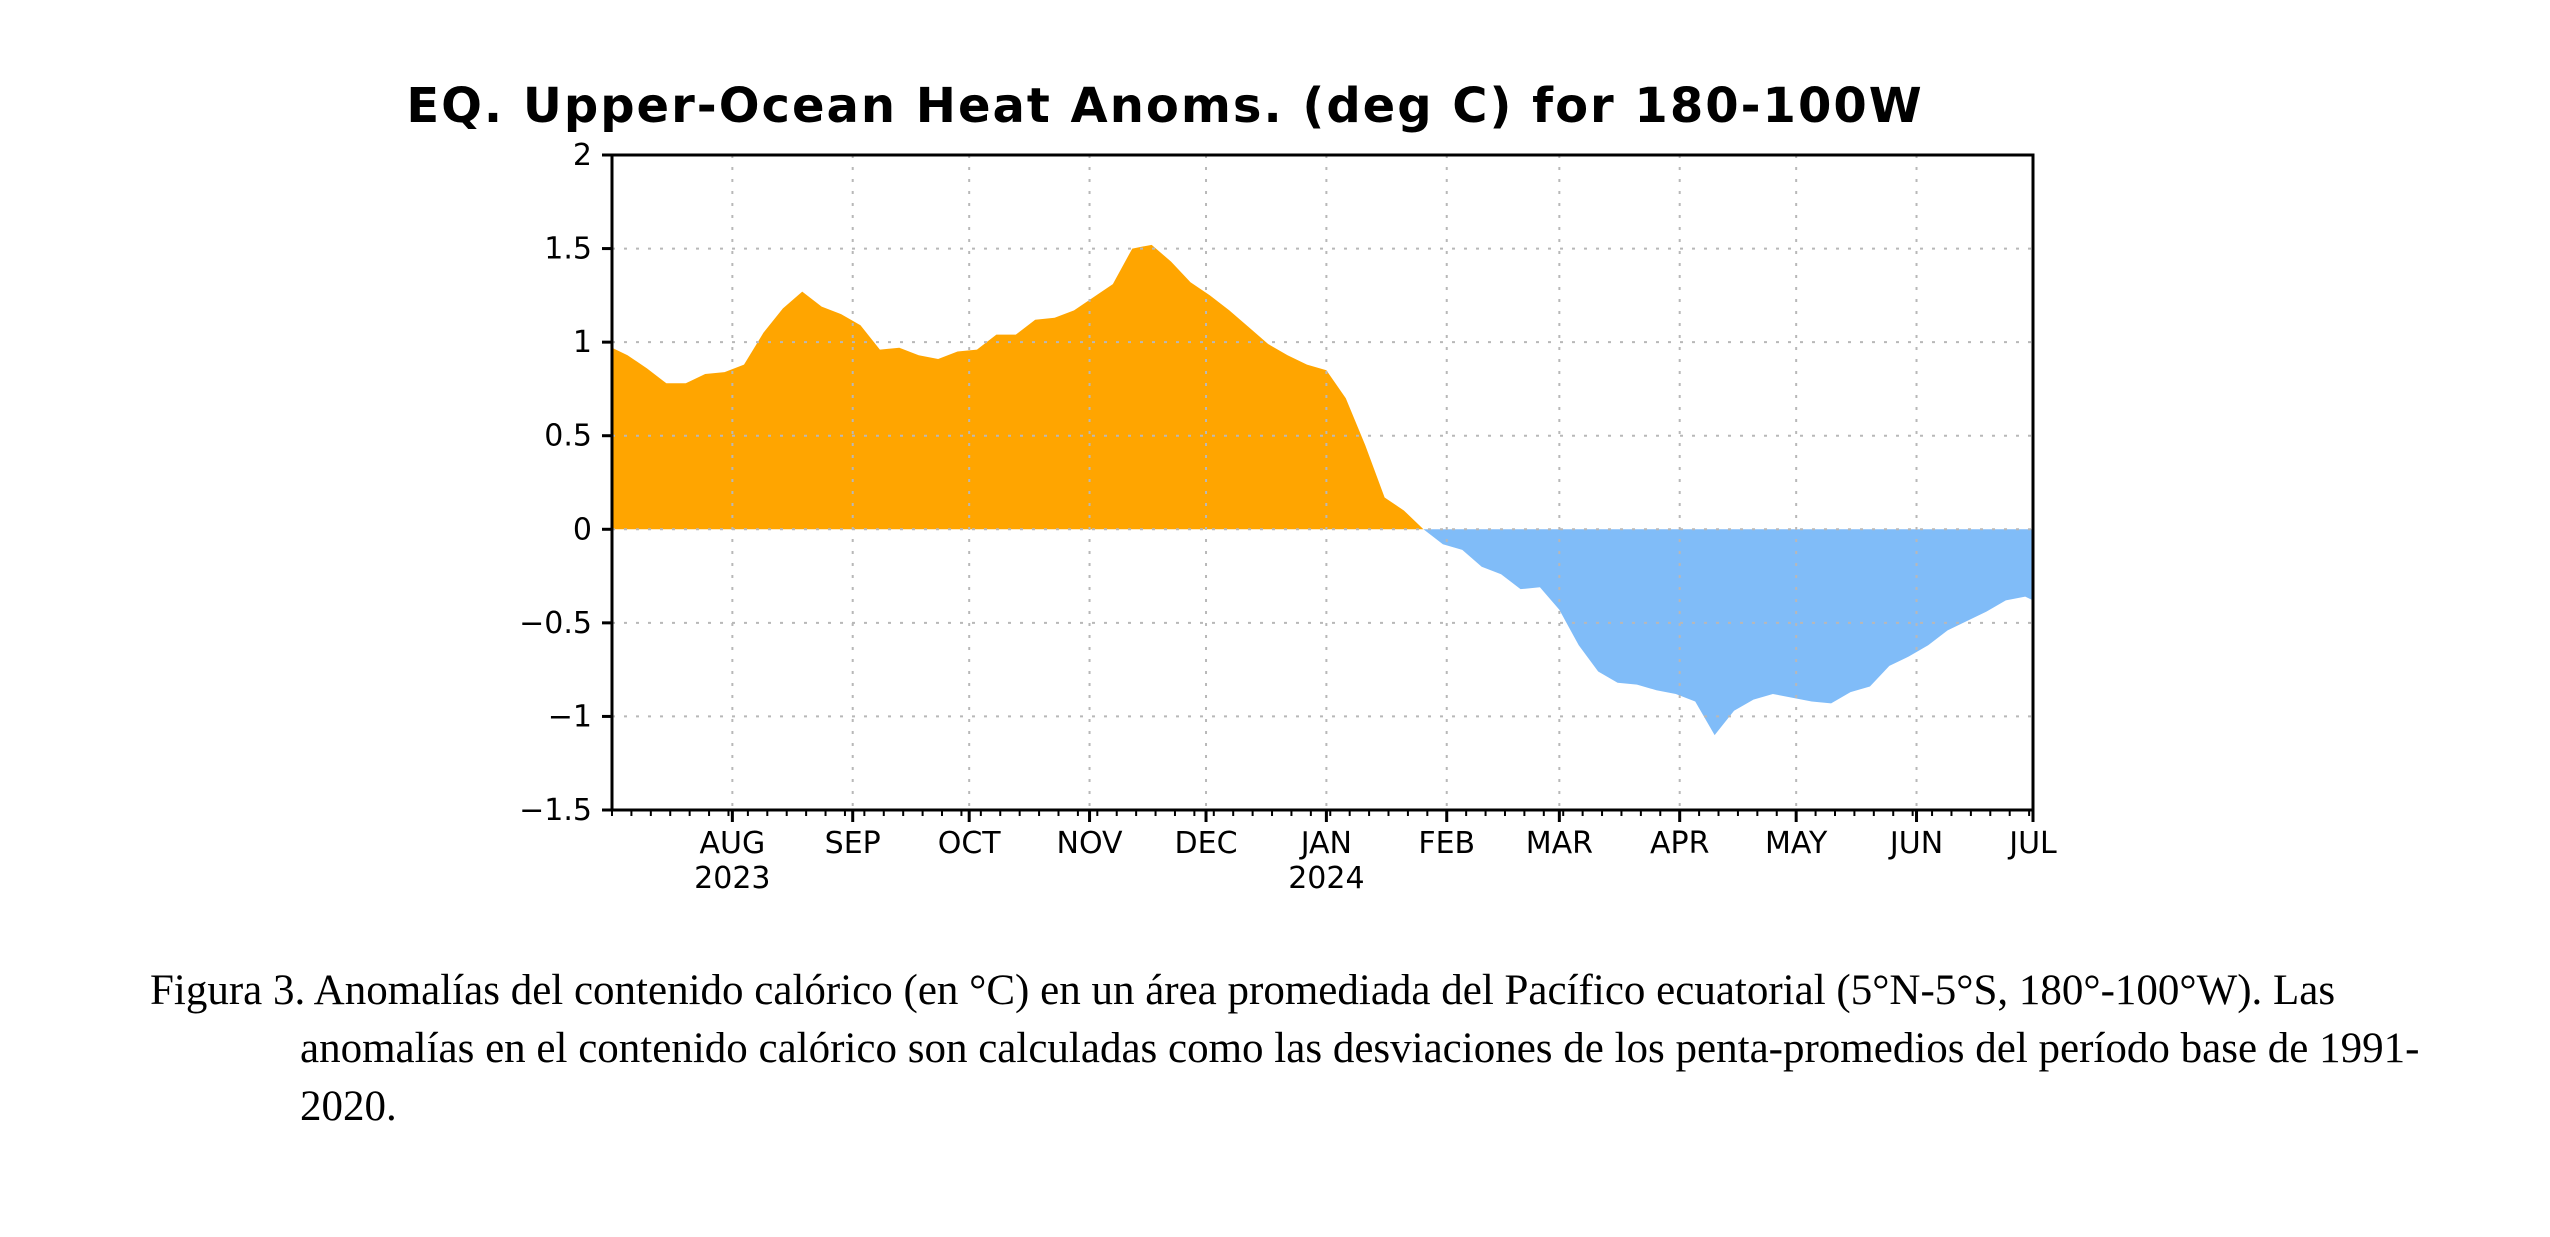  What do you see at coordinates (1679, 843) in the screenshot?
I see `x-tick-label: APR` at bounding box center [1679, 843].